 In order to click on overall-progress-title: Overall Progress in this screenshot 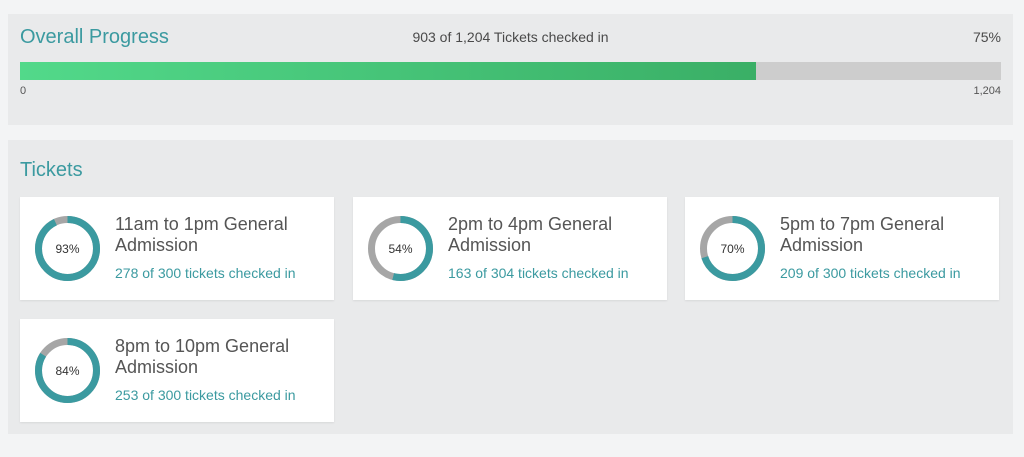, I will do `click(94, 37)`.